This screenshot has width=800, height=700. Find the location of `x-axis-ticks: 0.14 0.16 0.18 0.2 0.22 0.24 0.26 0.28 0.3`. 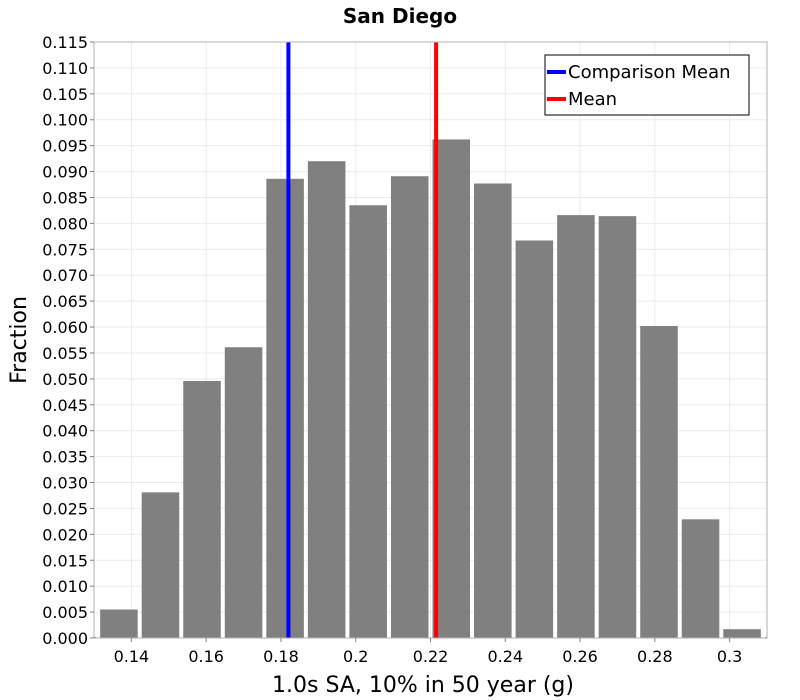

x-axis-ticks: 0.14 0.16 0.18 0.2 0.22 0.24 0.26 0.28 0.3 is located at coordinates (428, 652).